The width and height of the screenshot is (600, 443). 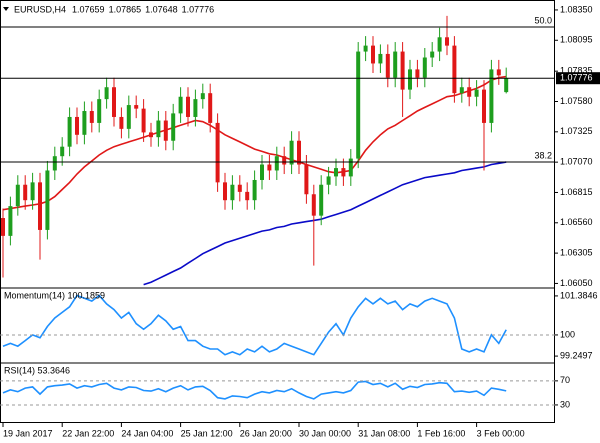 What do you see at coordinates (576, 192) in the screenshot?
I see `y-tick-label: 1.06815` at bounding box center [576, 192].